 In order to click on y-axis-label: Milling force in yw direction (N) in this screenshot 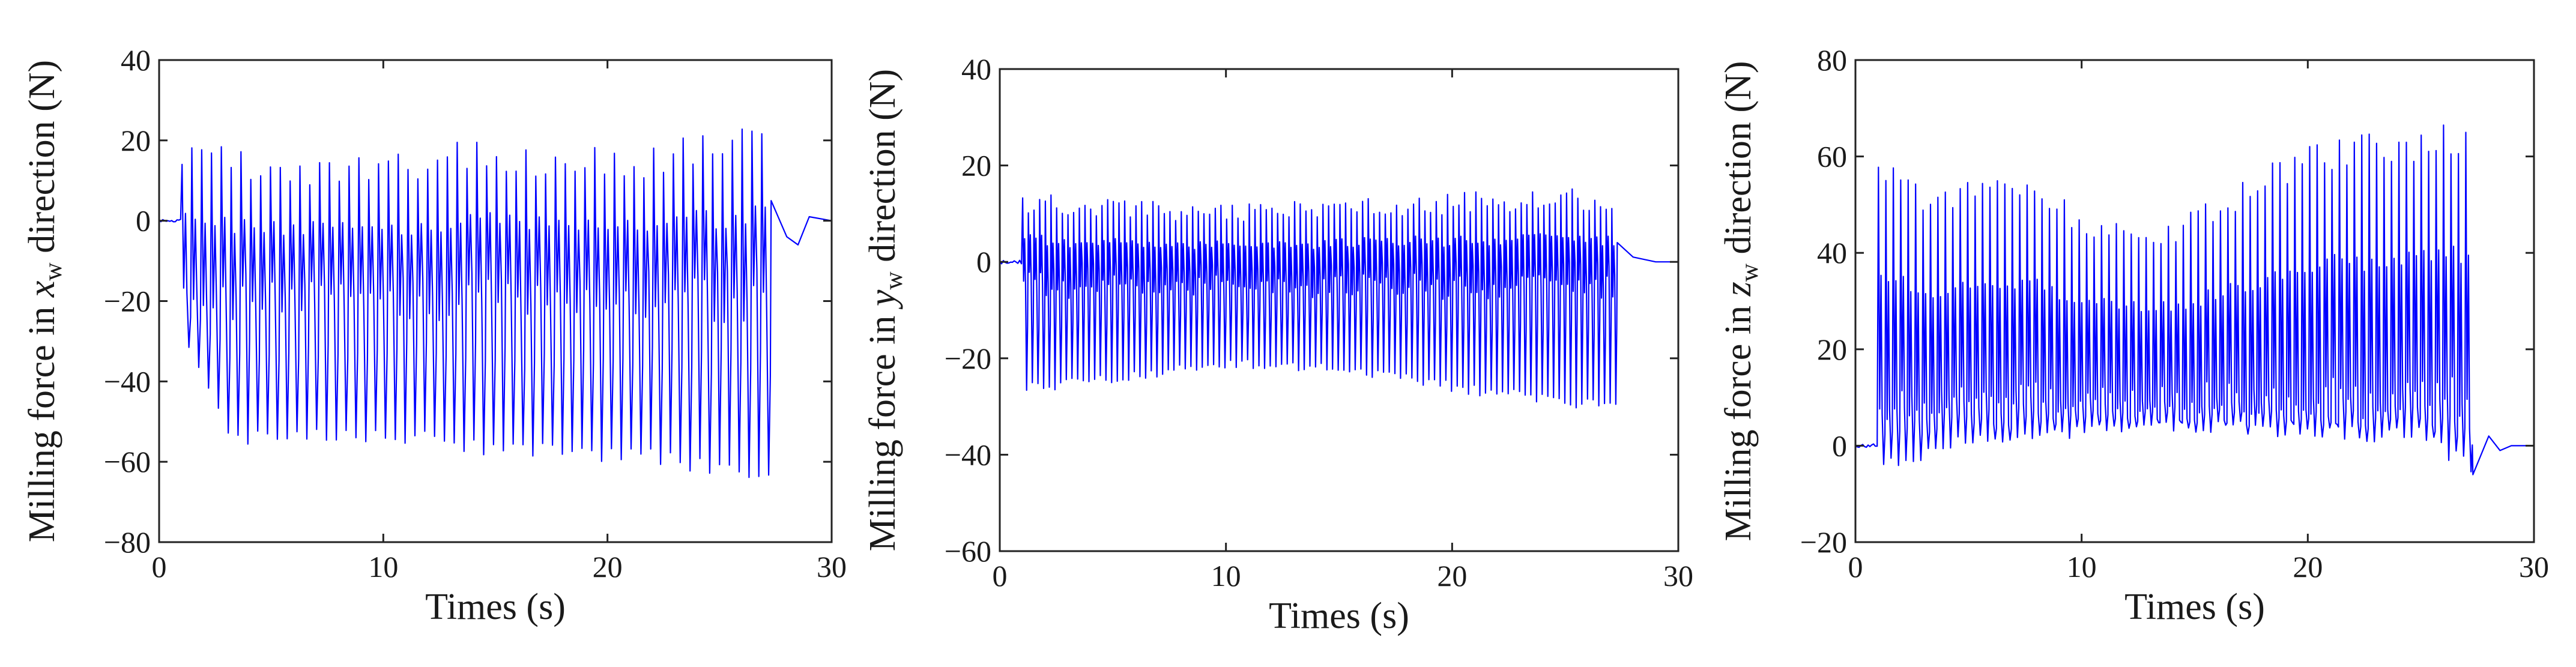, I will do `click(885, 310)`.